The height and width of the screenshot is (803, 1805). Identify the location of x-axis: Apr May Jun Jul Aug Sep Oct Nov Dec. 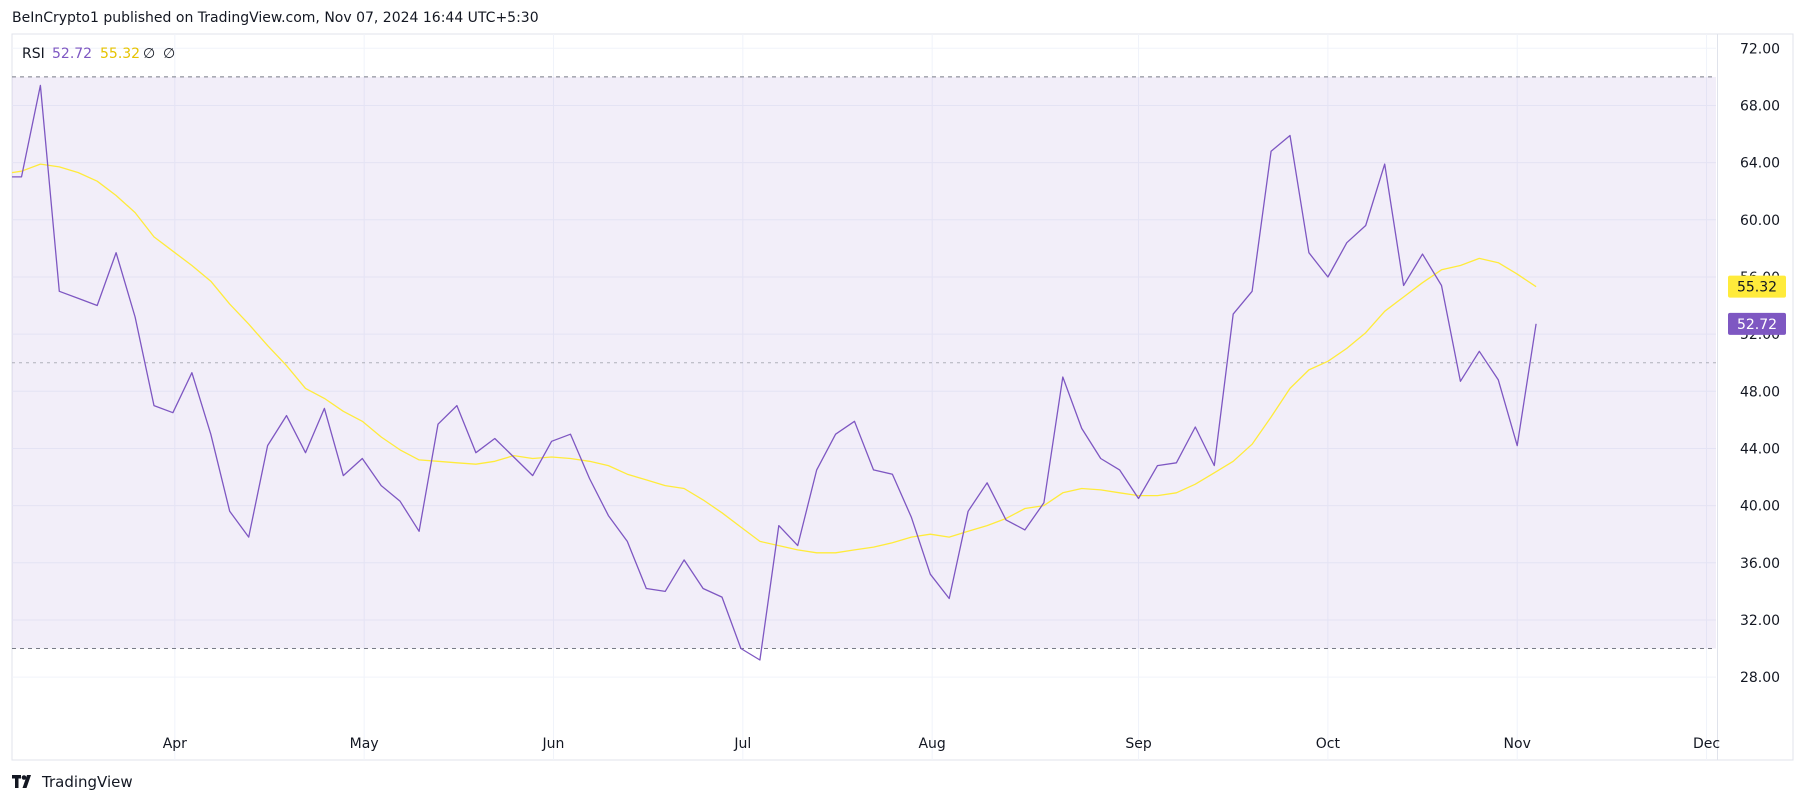
(941, 744).